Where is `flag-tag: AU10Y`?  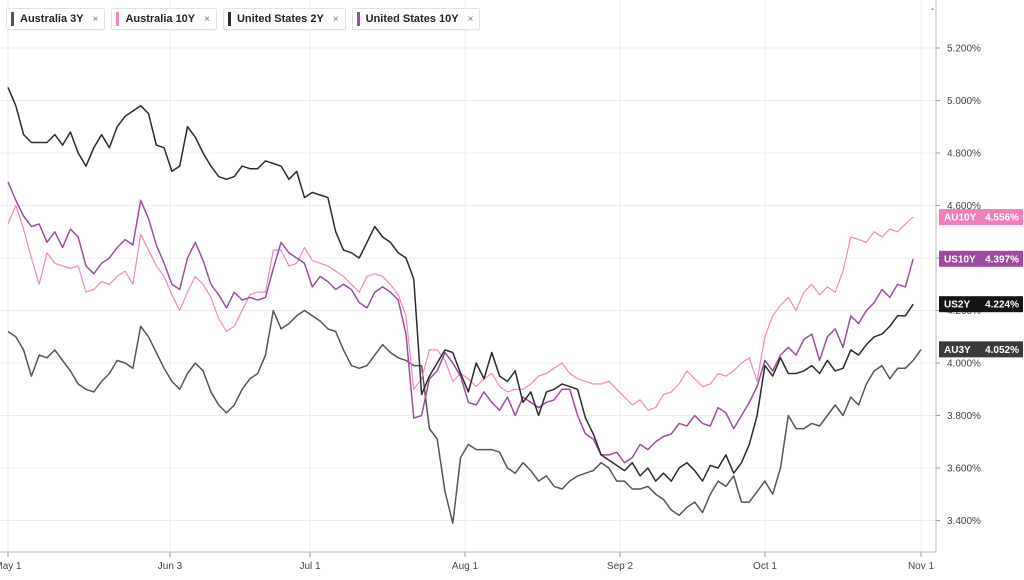
flag-tag: AU10Y is located at coordinates (960, 218).